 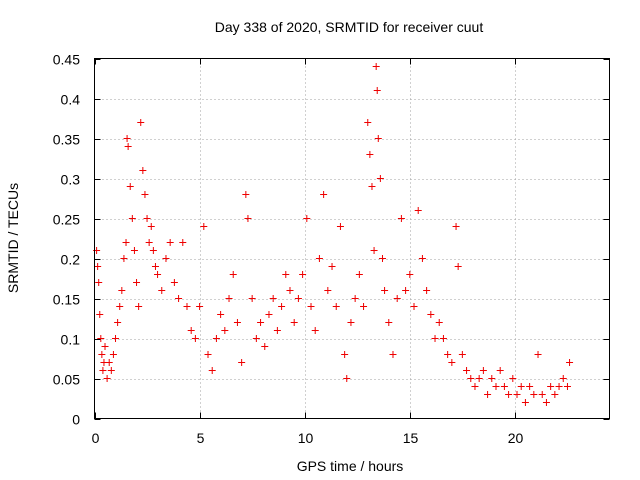 I want to click on y-tick-label: 0.4, so click(x=71, y=100).